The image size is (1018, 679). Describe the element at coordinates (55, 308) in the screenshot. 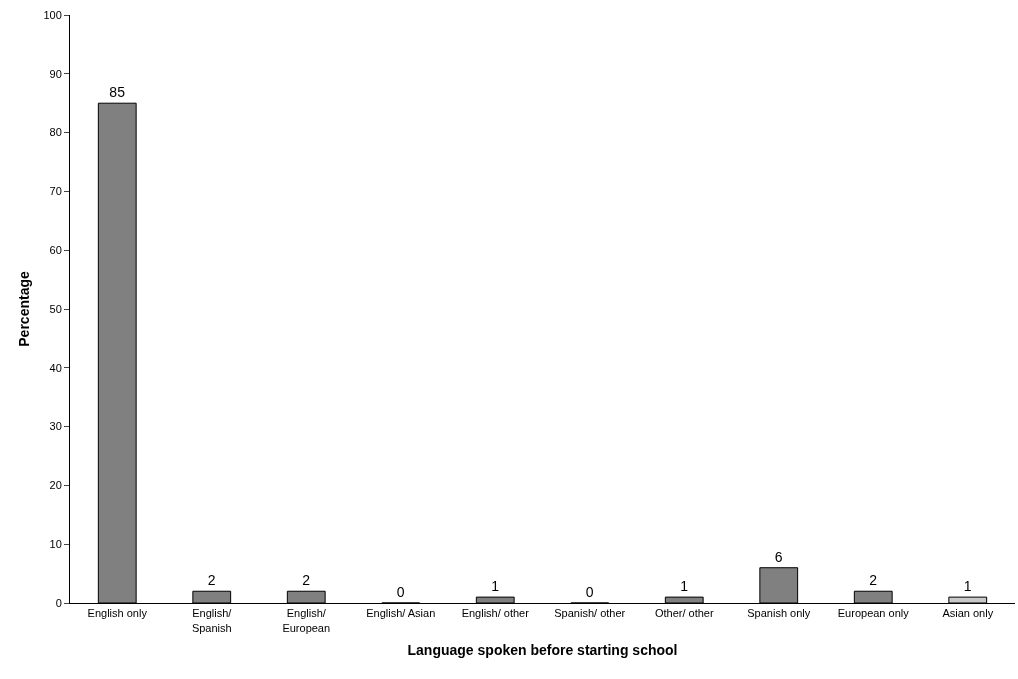

I see `y-tick-label: 50` at that location.